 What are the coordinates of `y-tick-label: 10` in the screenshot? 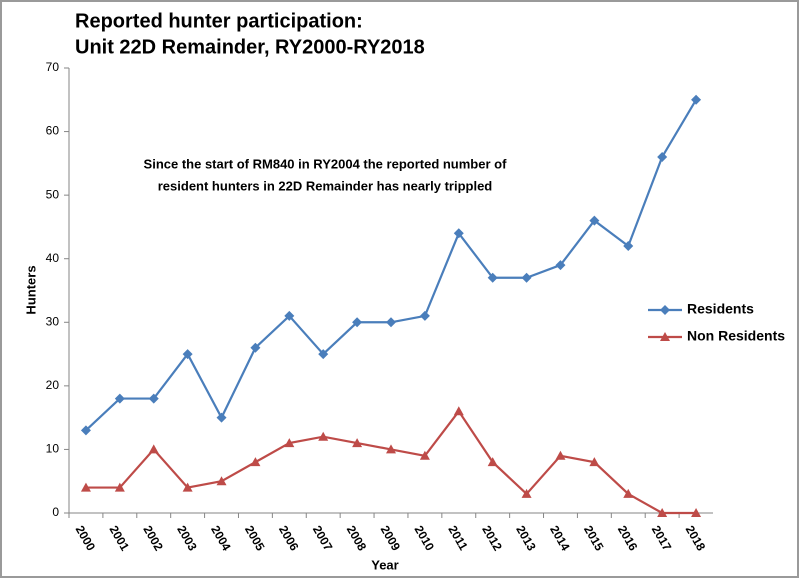 It's located at (53, 449).